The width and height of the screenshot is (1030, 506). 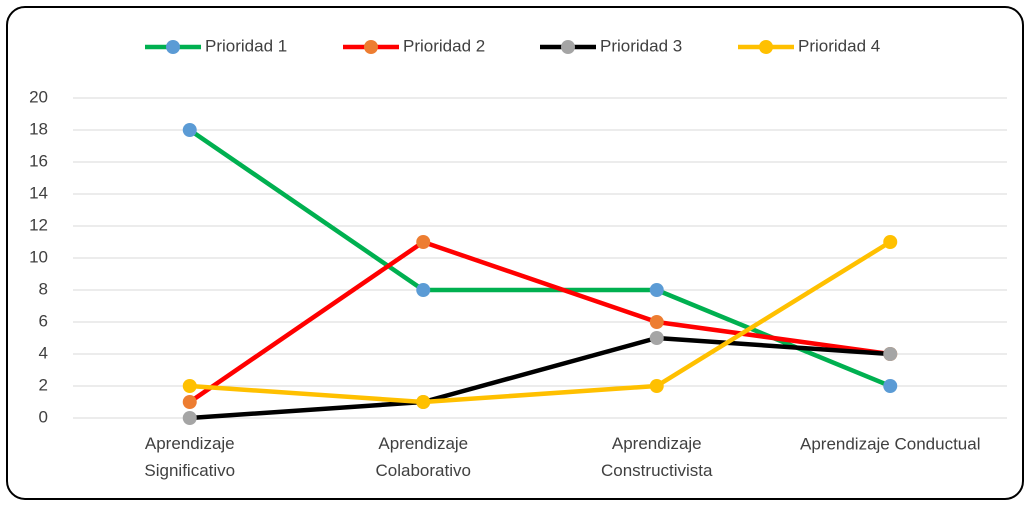 What do you see at coordinates (423, 457) in the screenshot?
I see `x-tick-label: Aprendizaje Colaborativo` at bounding box center [423, 457].